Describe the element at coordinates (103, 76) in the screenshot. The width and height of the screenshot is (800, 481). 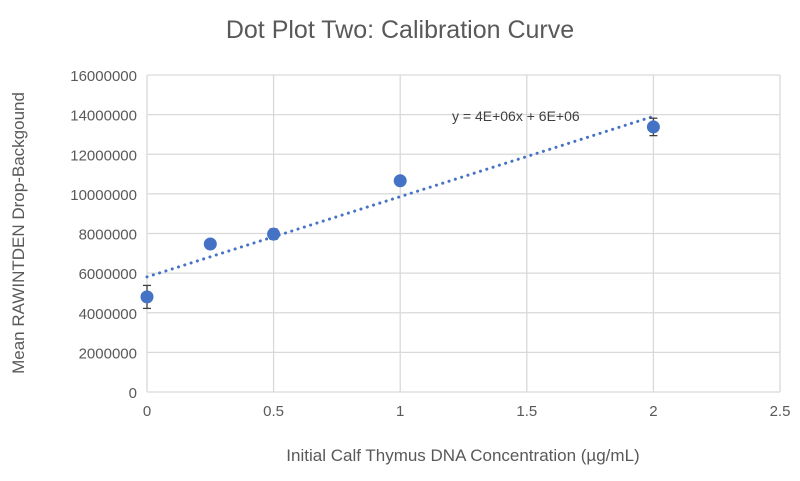
I see `y-tick-label: 16000000` at that location.